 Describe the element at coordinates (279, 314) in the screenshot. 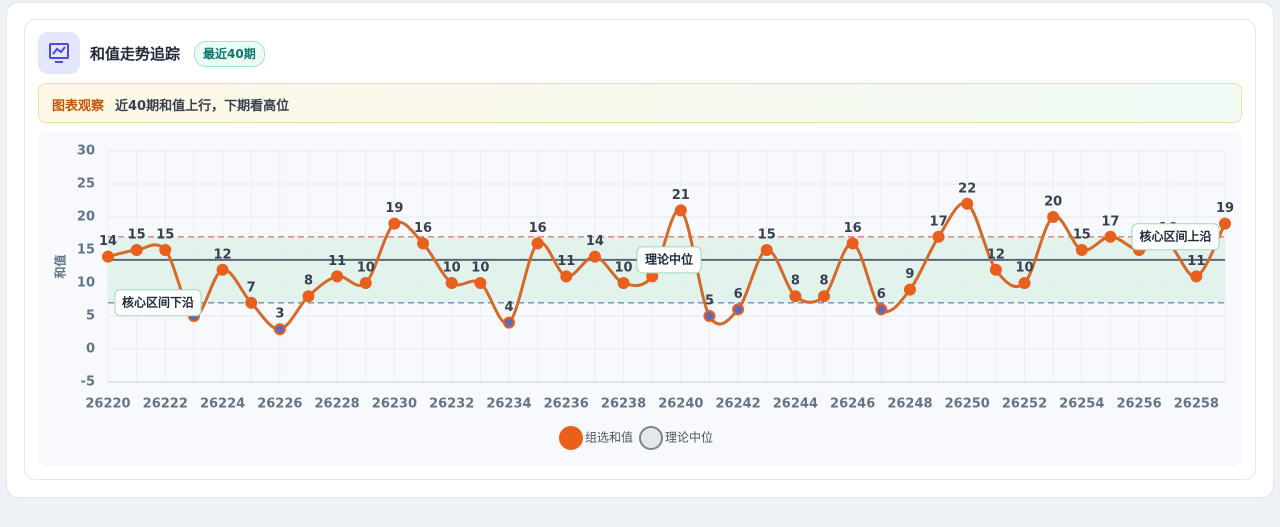

I see `point-label: 3` at that location.